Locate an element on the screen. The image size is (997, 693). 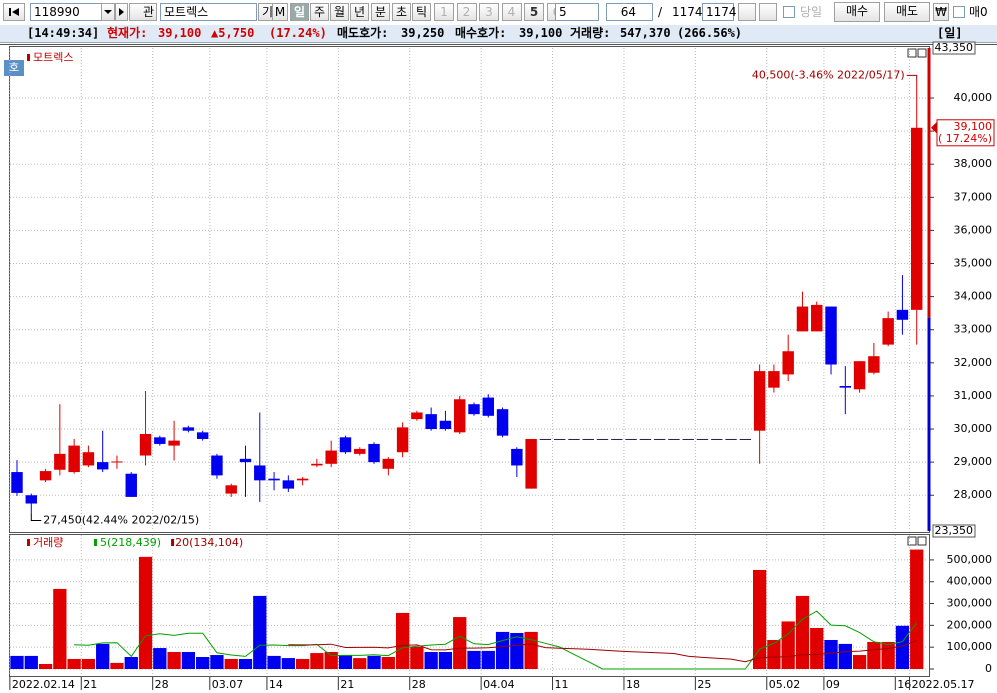
y-tick-label: 100,000 is located at coordinates (970, 646).